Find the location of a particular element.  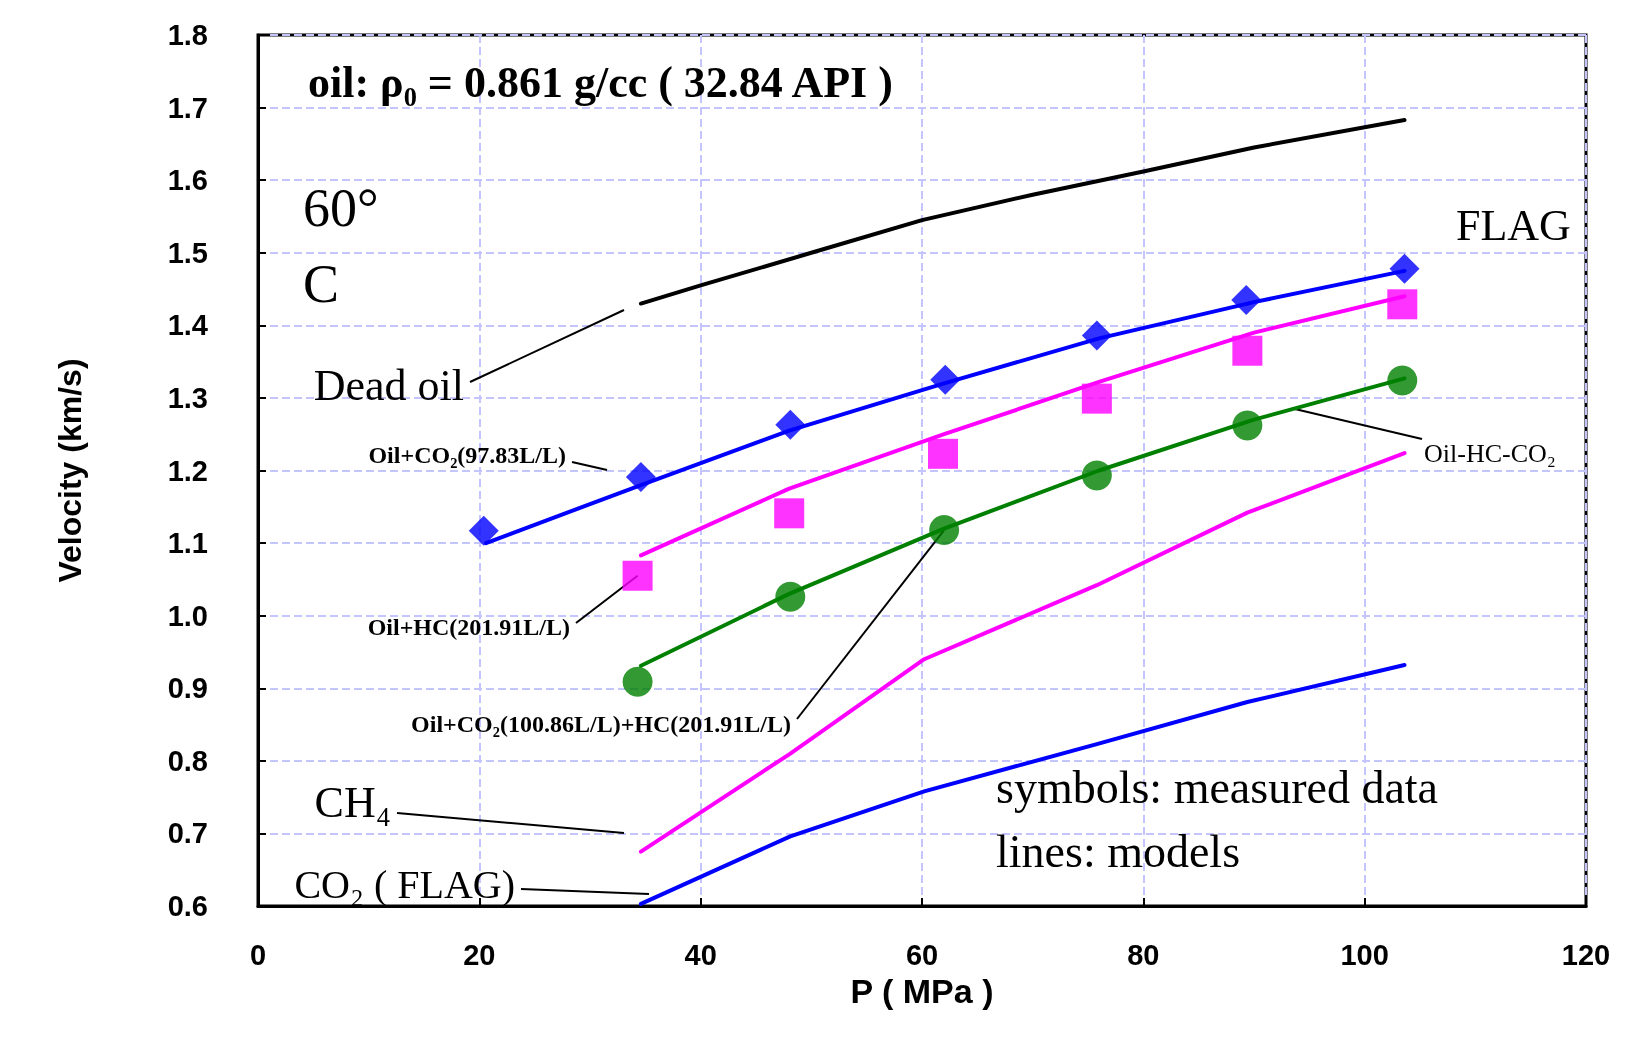

x-tick-label: 60 is located at coordinates (922, 954).